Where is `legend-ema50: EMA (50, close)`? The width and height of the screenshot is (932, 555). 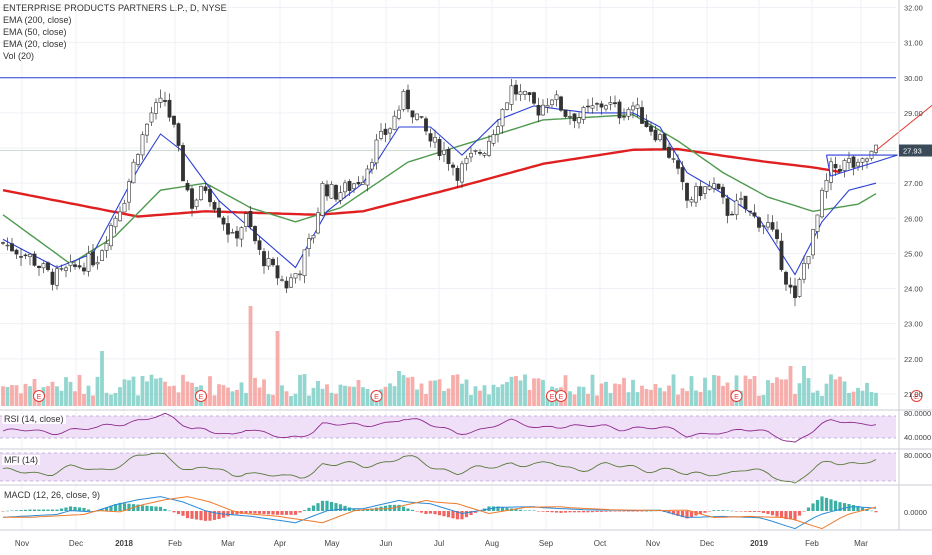 legend-ema50: EMA (50, close) is located at coordinates (115, 32).